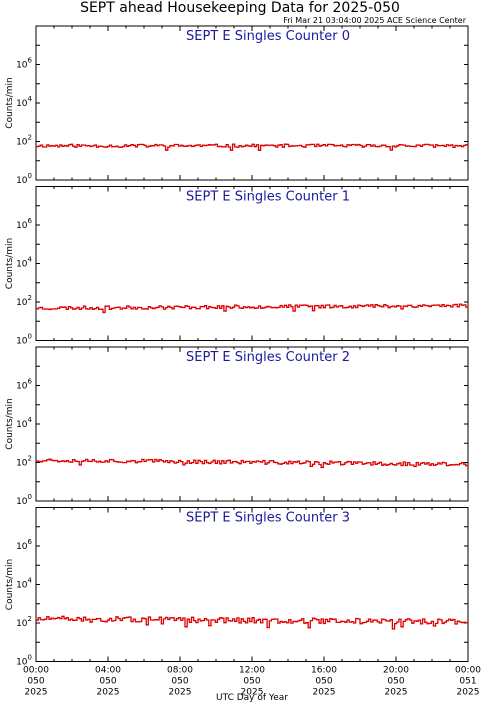 This screenshot has height=703, width=481. Describe the element at coordinates (324, 671) in the screenshot. I see `x-tick-label: 16:00` at that location.